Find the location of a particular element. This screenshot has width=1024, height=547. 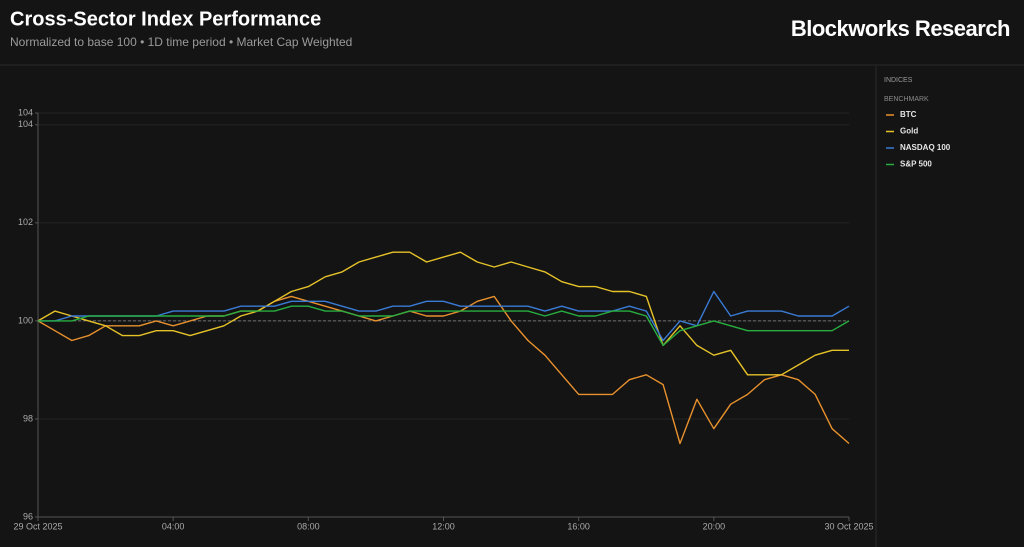

legend-label: BTC is located at coordinates (908, 114).